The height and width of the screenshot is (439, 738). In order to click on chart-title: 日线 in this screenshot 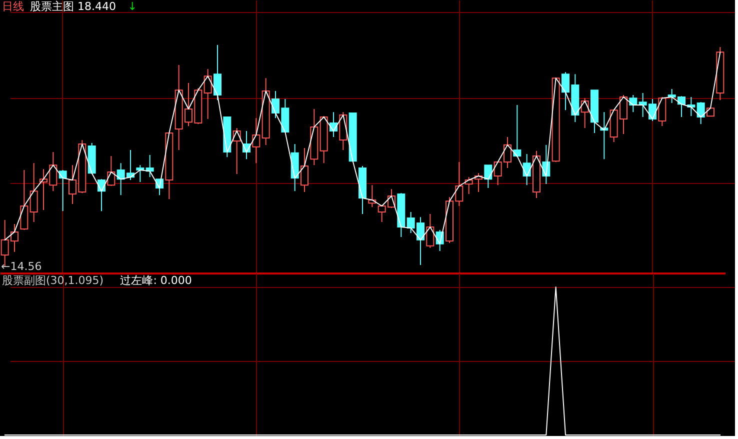, I will do `click(13, 6)`.